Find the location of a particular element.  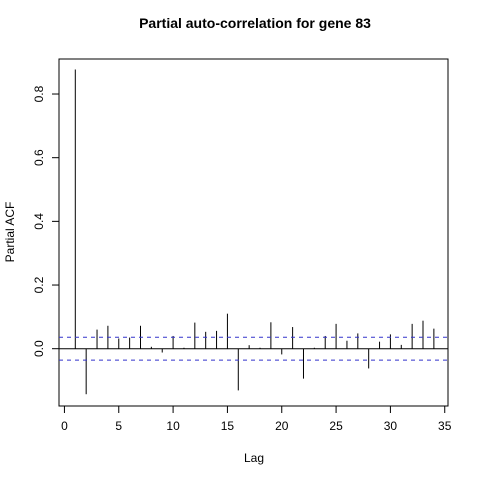

x-axis: 0 5 10 15 20 25 30 35 is located at coordinates (256, 419).